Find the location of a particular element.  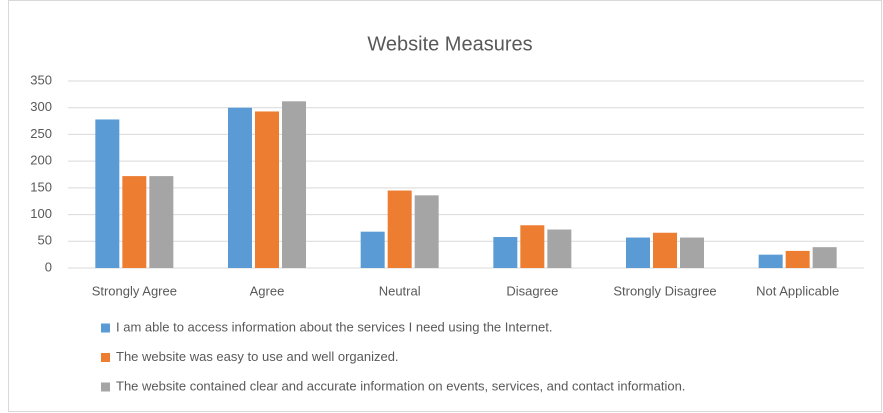

y-tick-label: 300 is located at coordinates (41, 106).